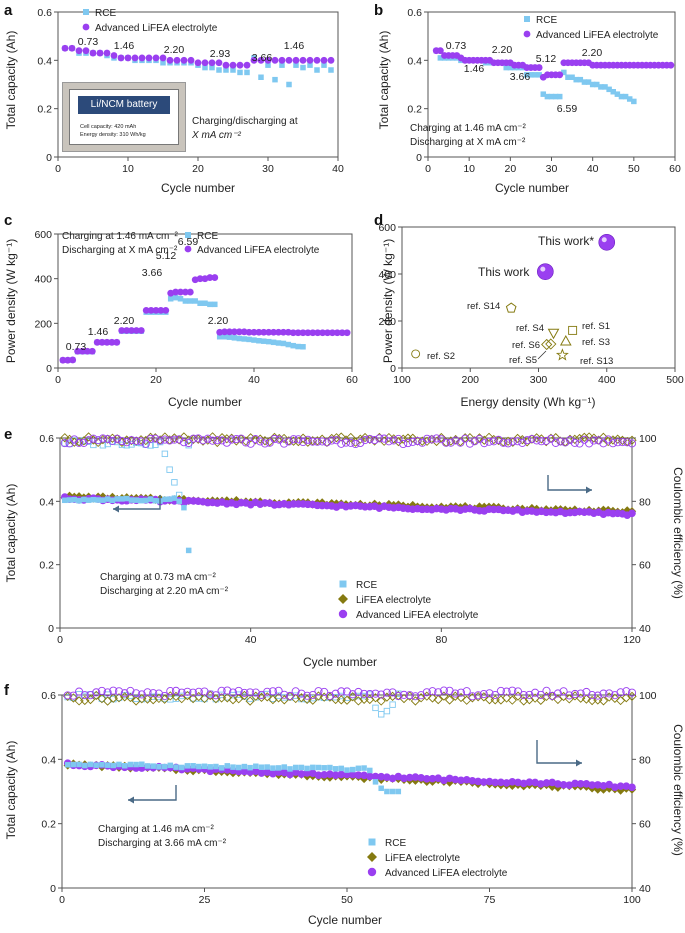  I want to click on legend-c-rce-marker, so click(188, 235).